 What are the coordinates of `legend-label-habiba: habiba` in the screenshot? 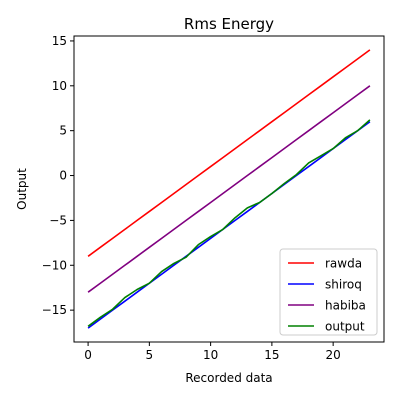 It's located at (345, 306).